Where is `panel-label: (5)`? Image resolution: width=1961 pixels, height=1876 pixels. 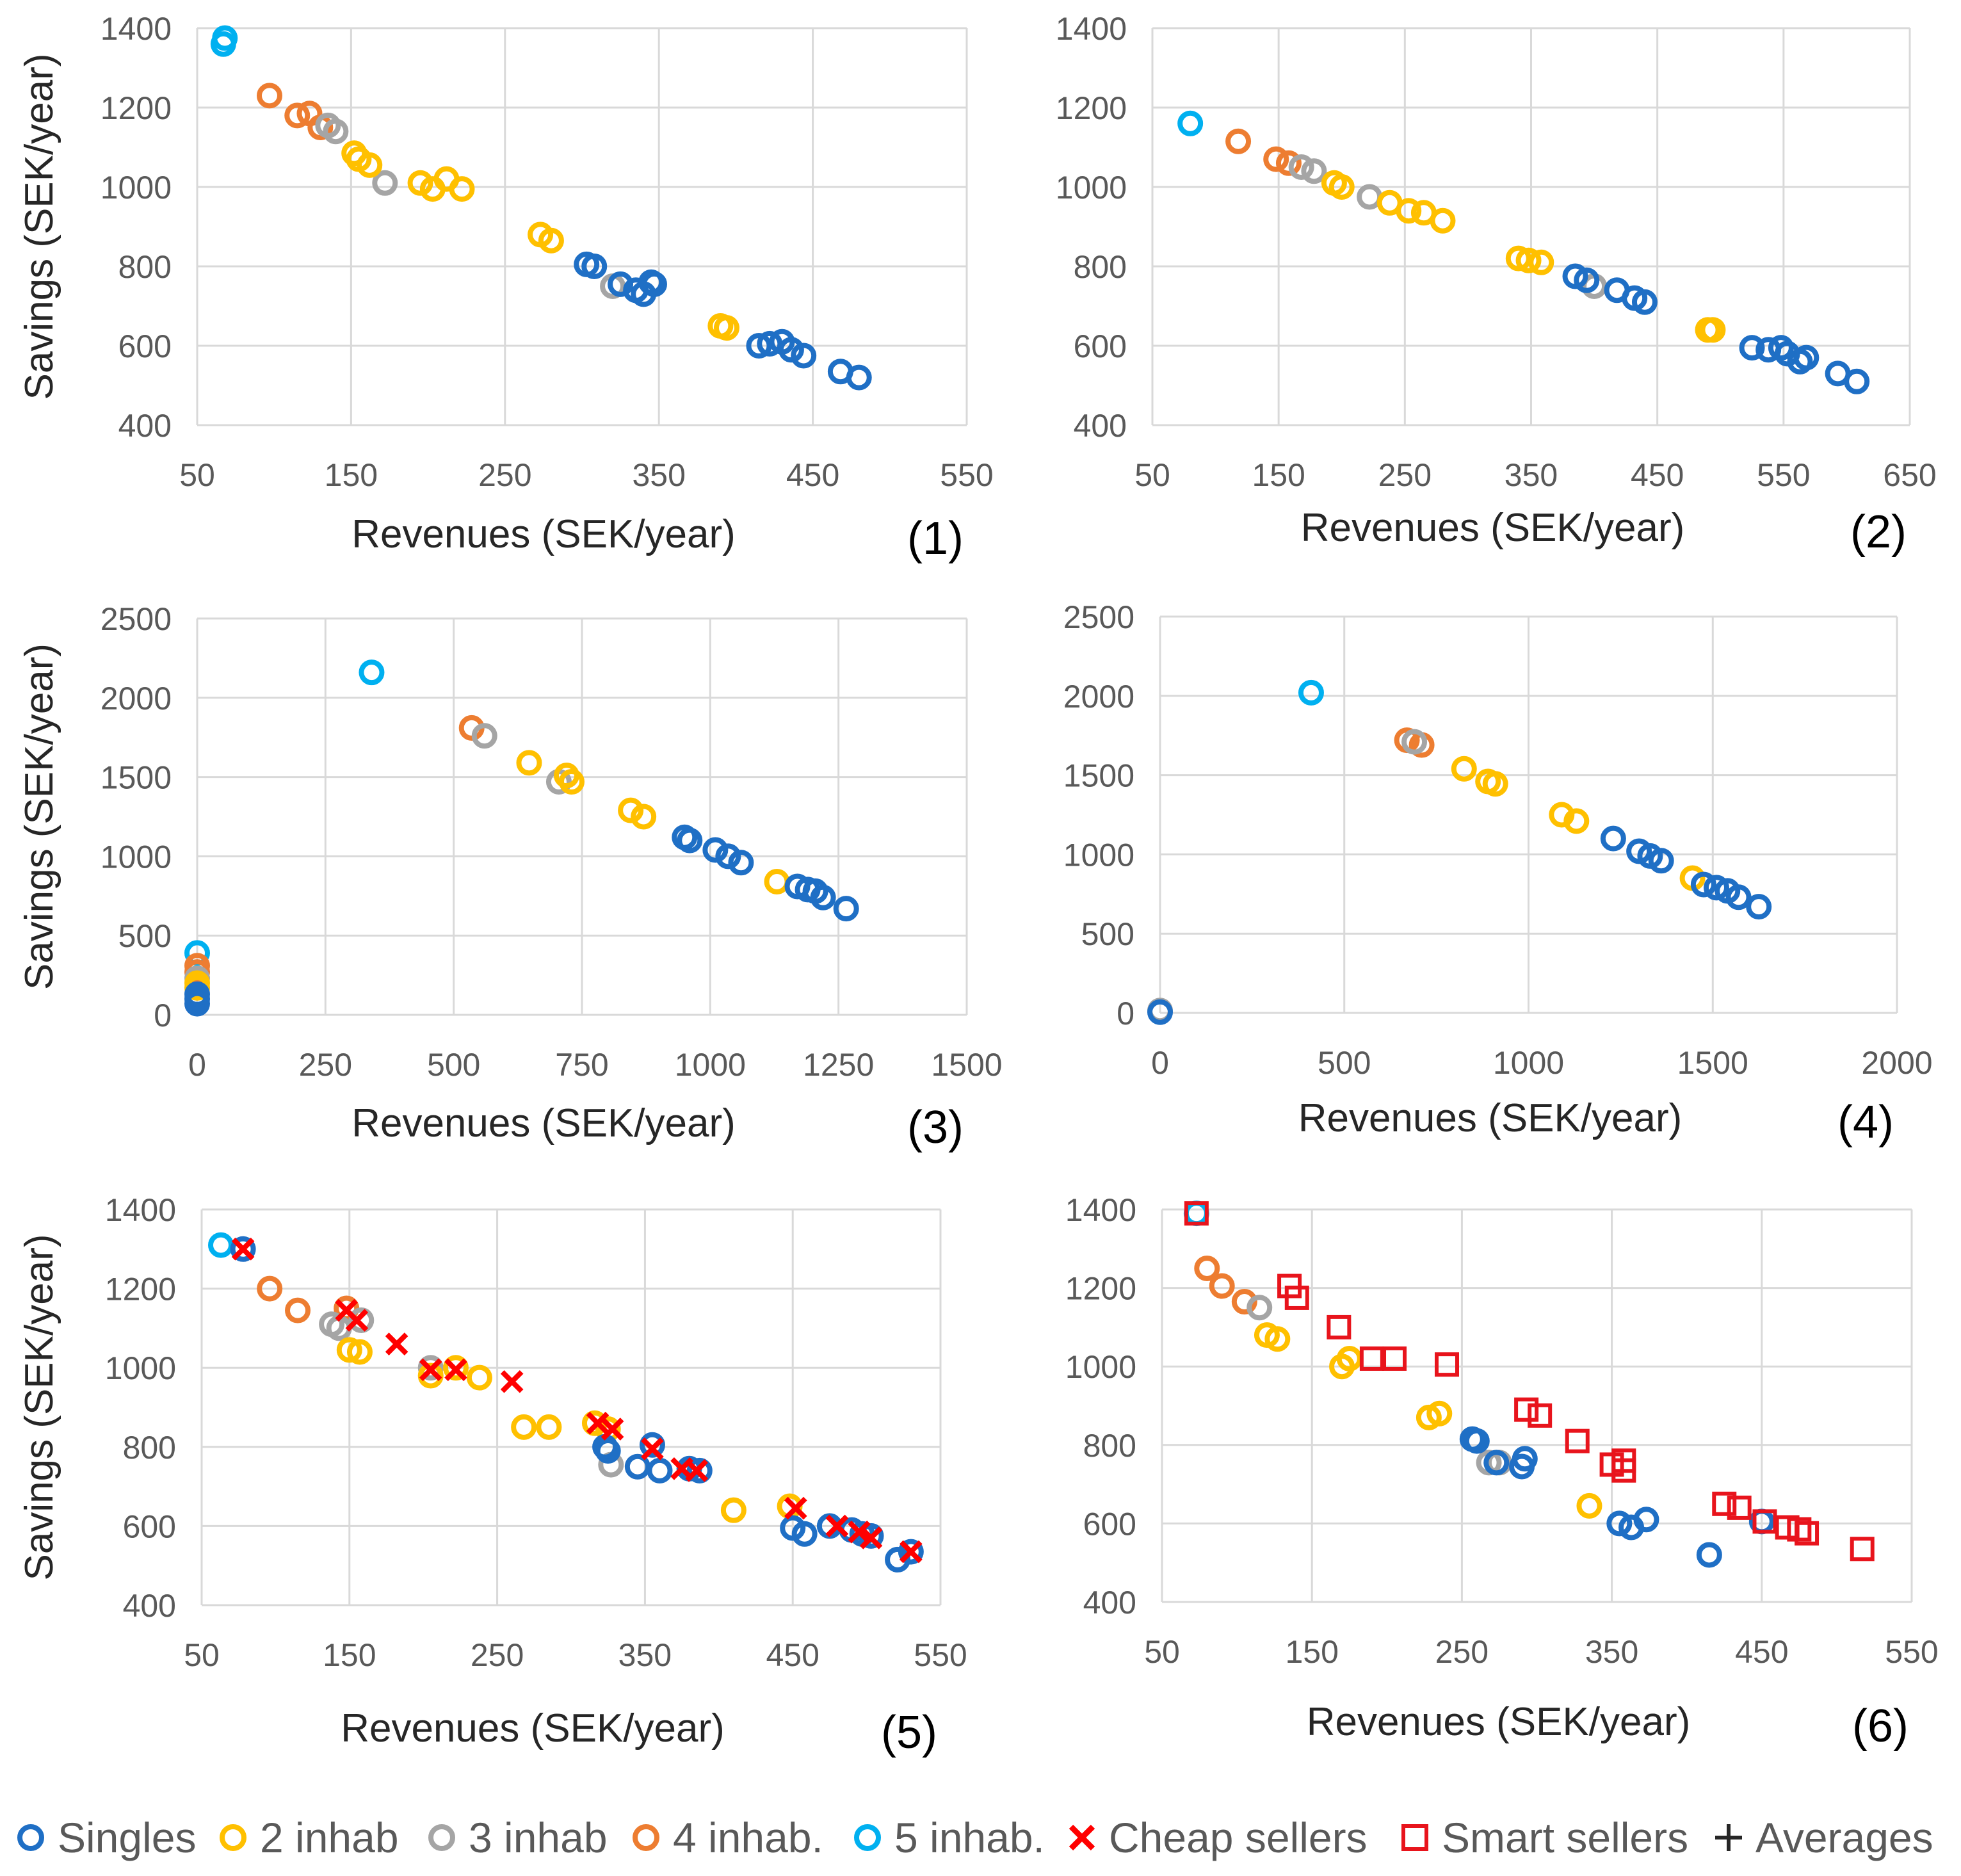
panel-label: (5) is located at coordinates (909, 1732).